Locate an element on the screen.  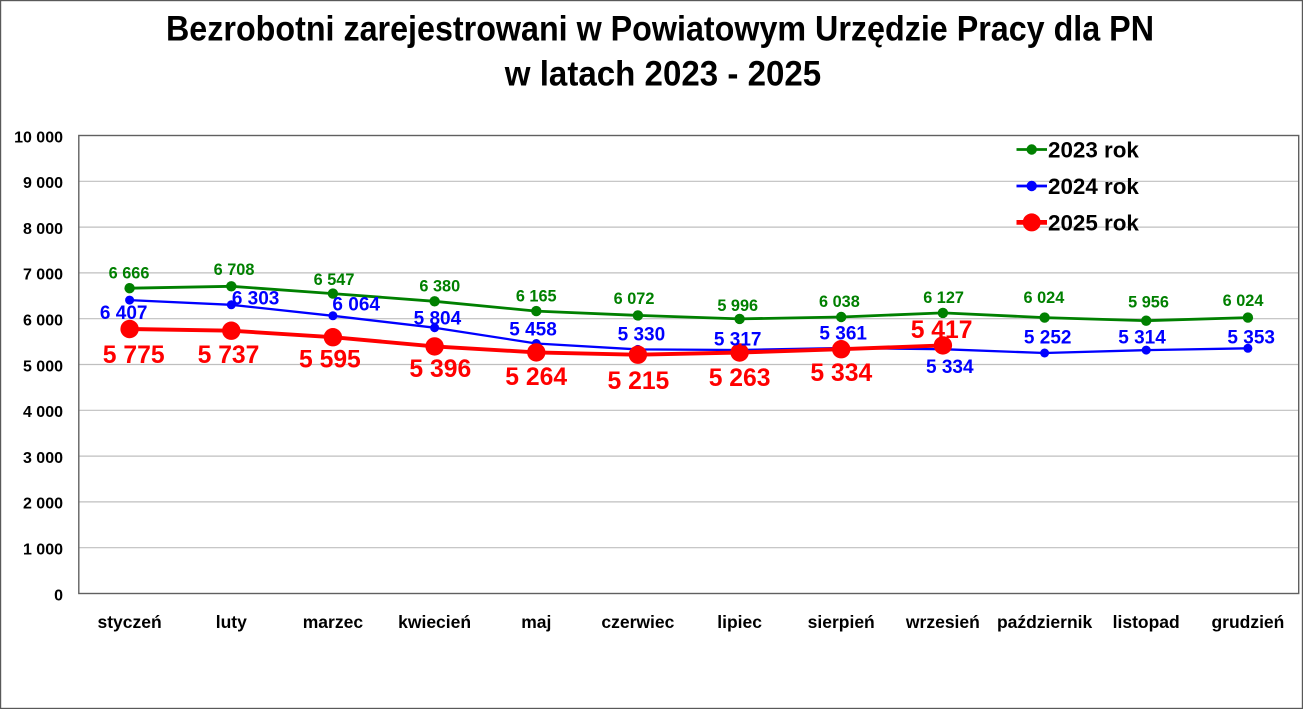
svg-text: grudzień is located at coordinates (1247, 622).